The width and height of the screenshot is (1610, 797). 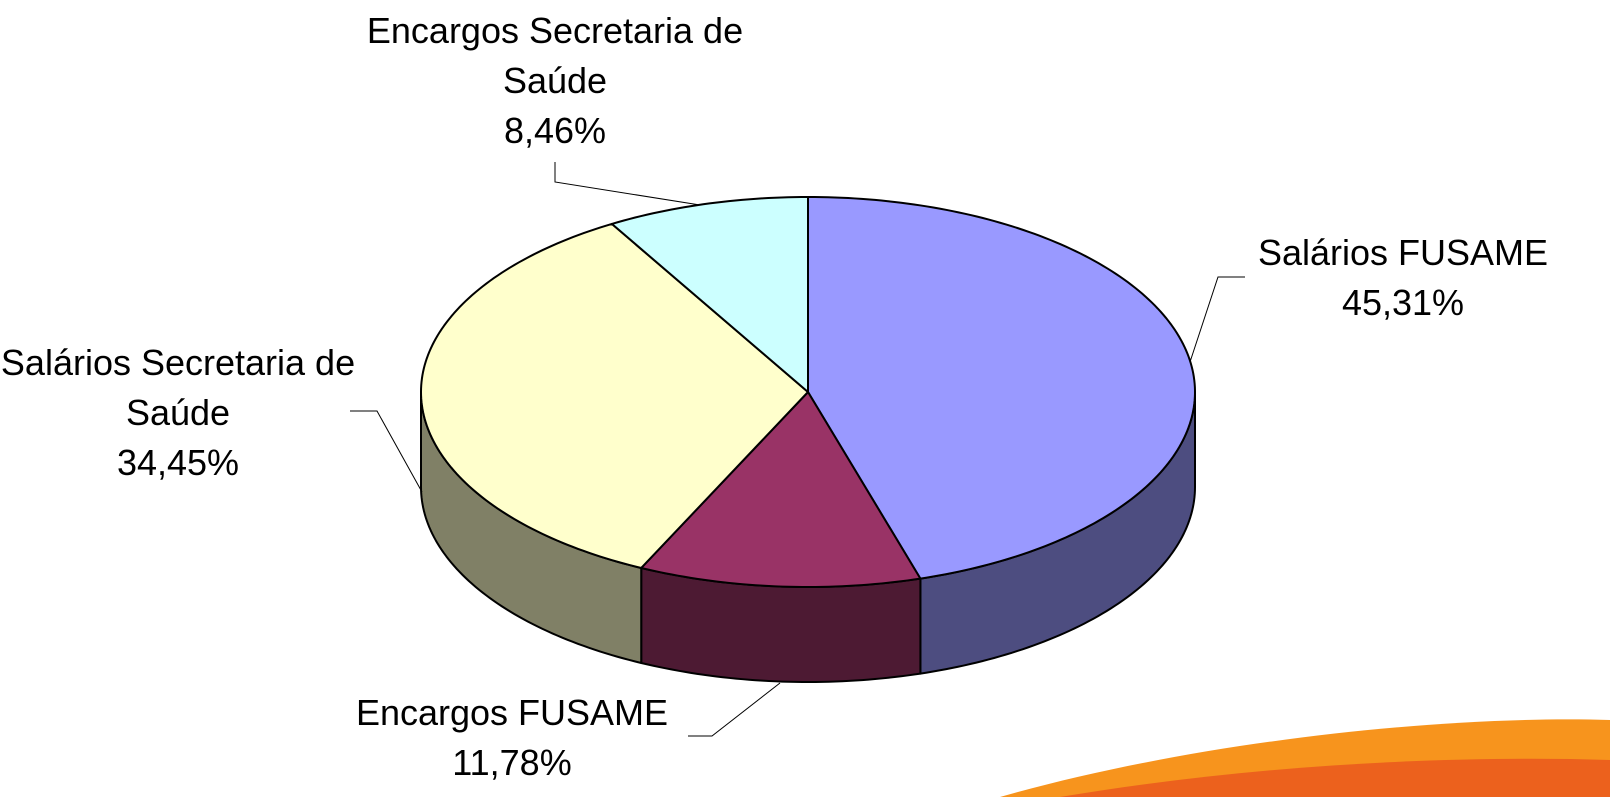 What do you see at coordinates (512, 712) in the screenshot?
I see `category-label: Encargos FUSAME` at bounding box center [512, 712].